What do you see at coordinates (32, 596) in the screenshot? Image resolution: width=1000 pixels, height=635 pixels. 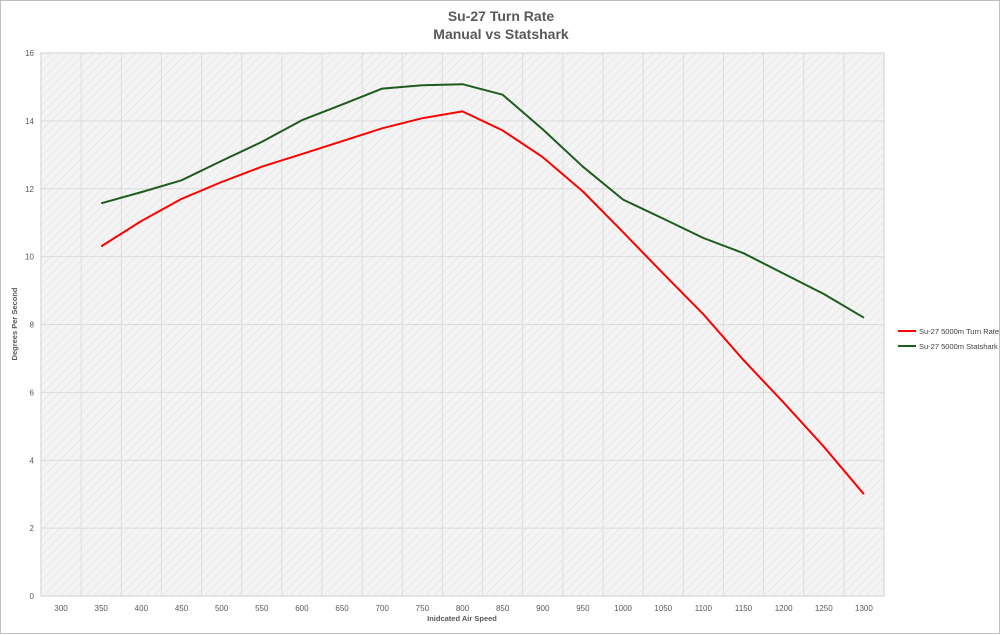 I see `y-tick-label: 0` at bounding box center [32, 596].